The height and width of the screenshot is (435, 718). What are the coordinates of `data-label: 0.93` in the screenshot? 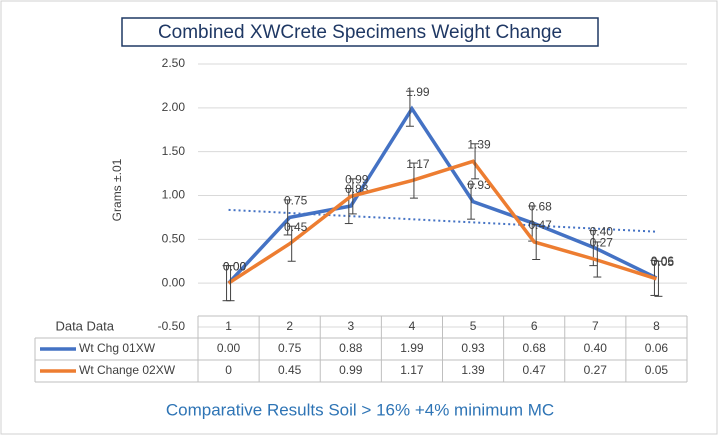 It's located at (479, 185).